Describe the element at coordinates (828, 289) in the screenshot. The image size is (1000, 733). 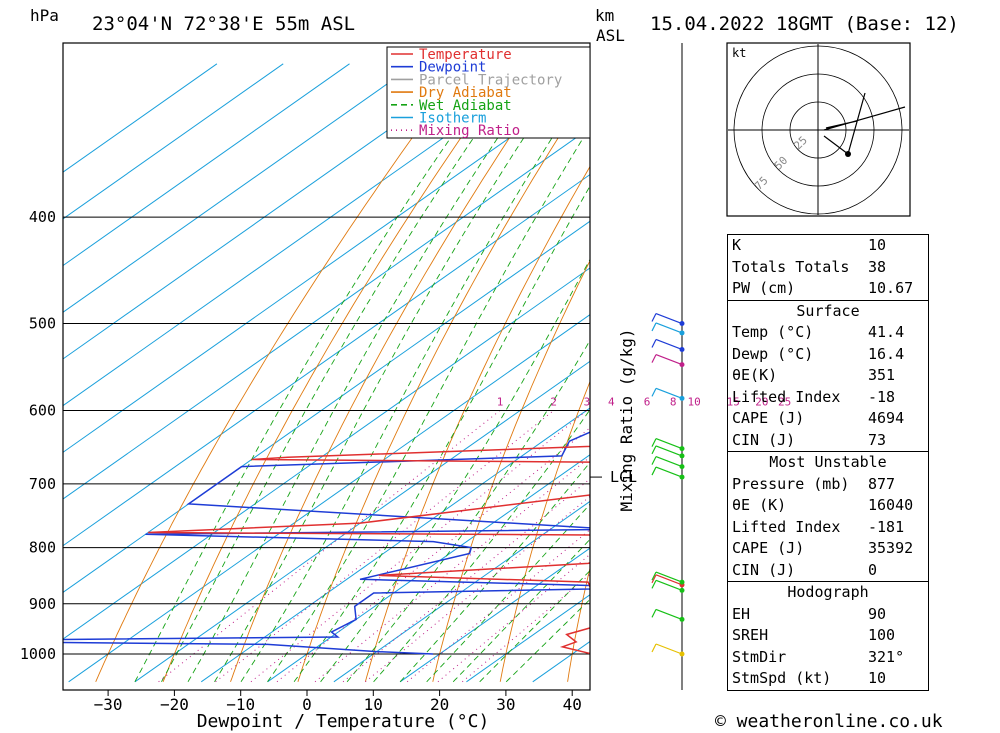
I see `index-row: PW (cm) 10.67` at that location.